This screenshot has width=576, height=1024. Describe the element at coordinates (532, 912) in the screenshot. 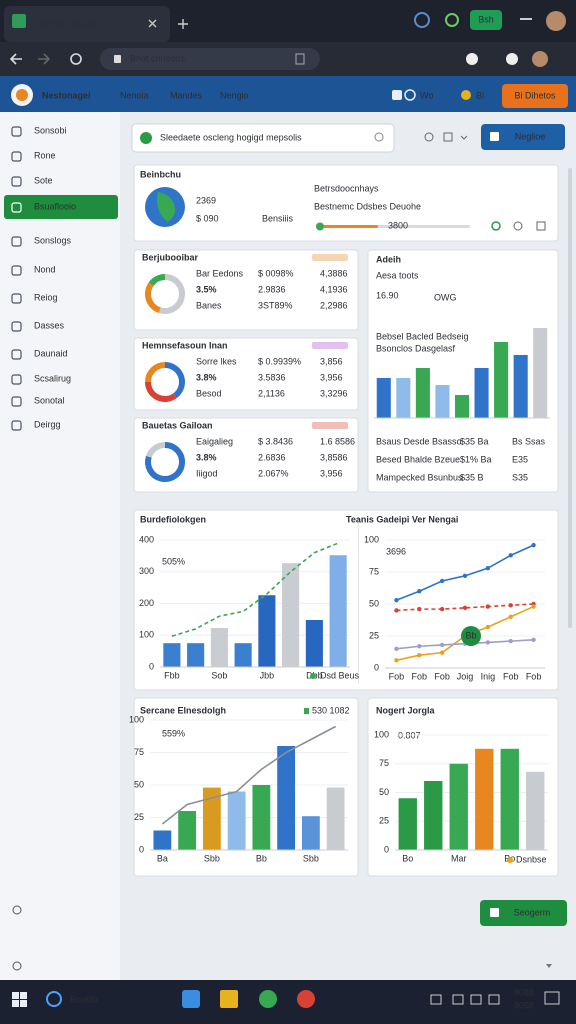

I see `footer-button-label: Seogerm` at that location.